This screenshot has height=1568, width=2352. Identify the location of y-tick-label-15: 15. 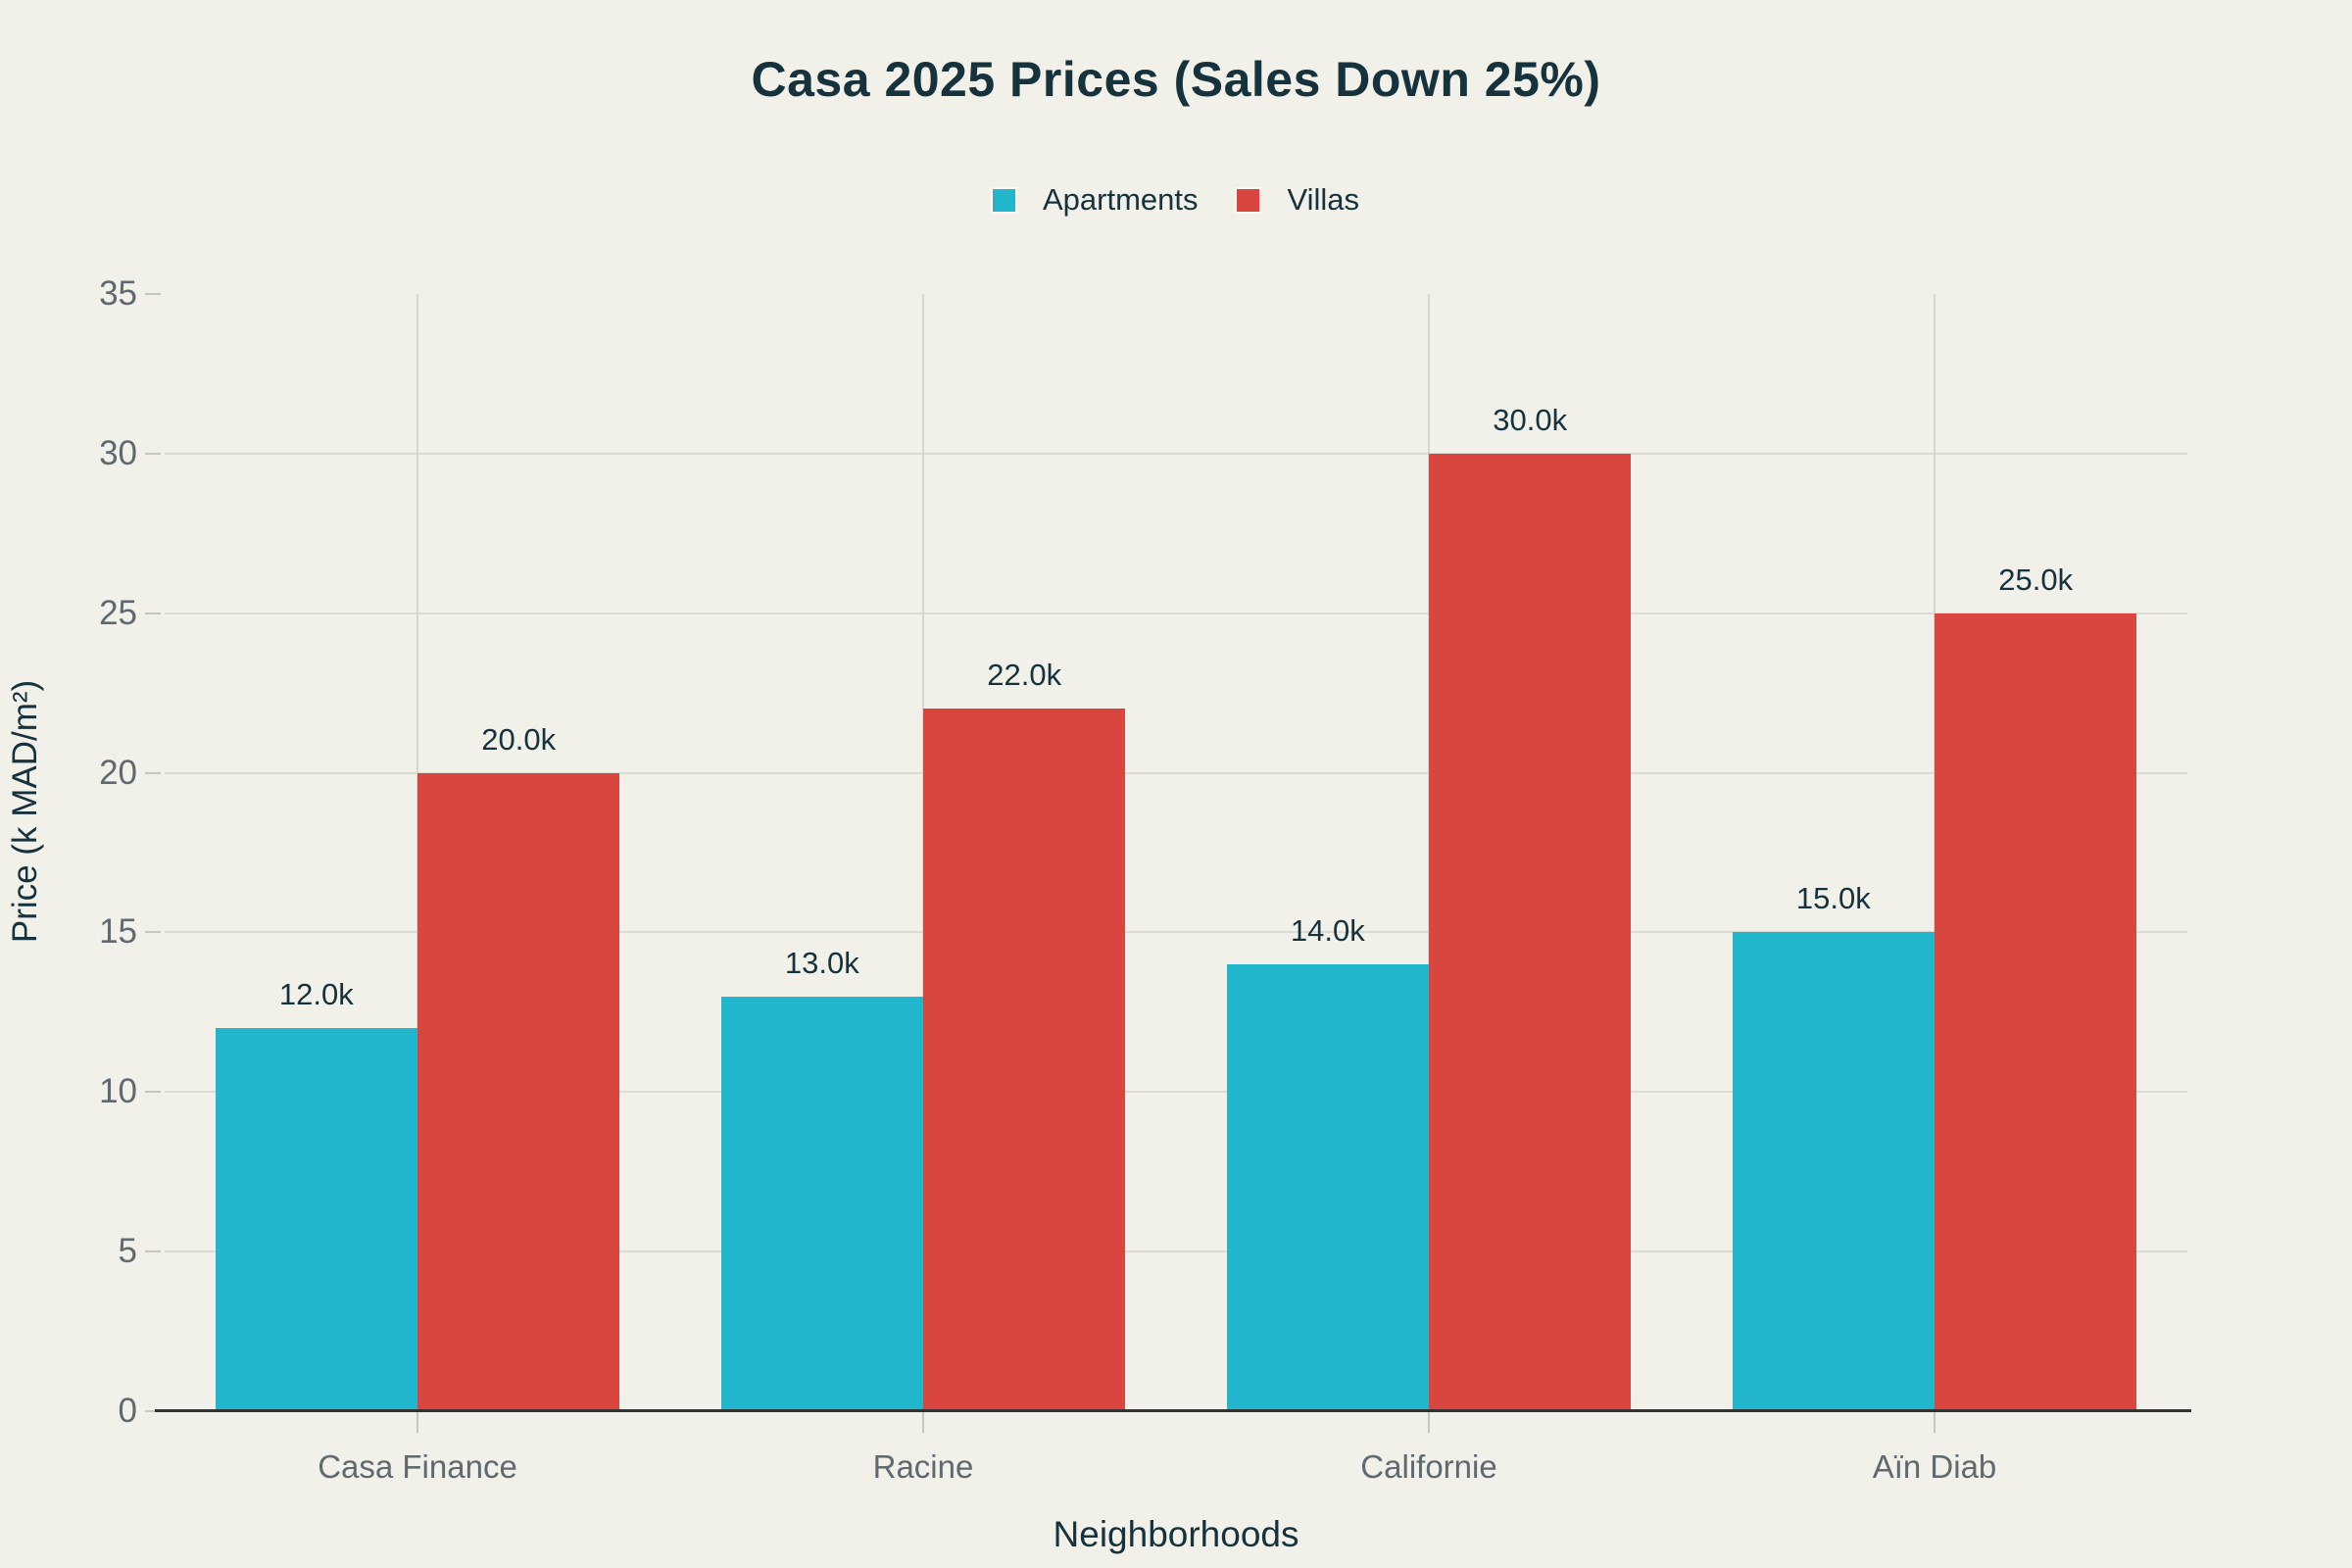
(118, 932).